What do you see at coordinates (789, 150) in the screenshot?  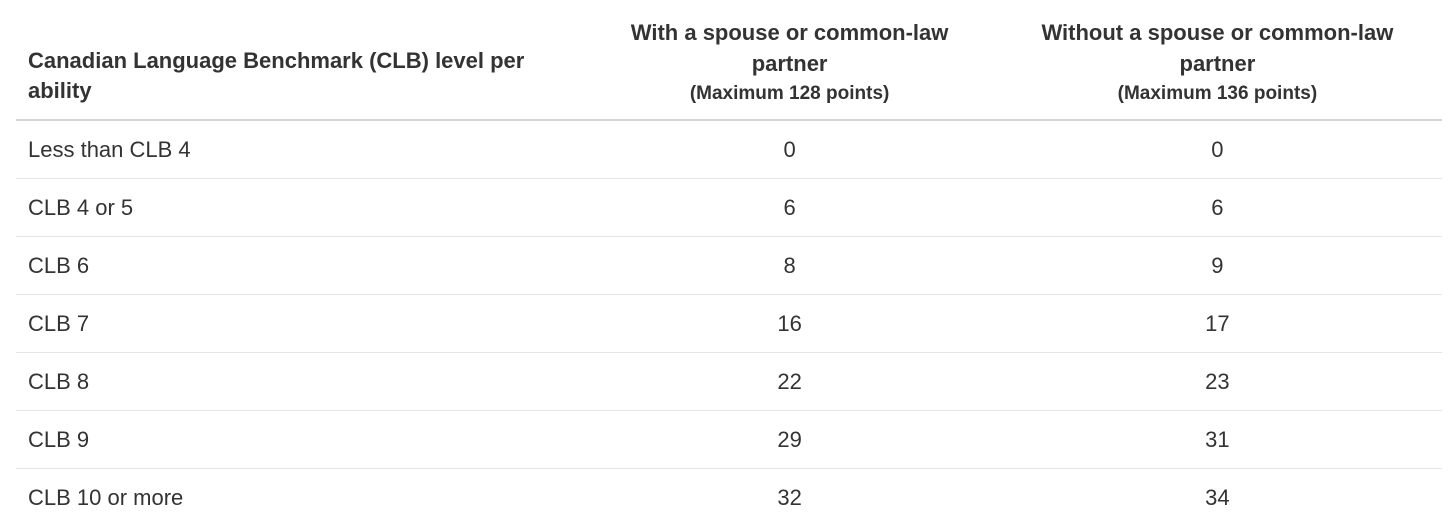 I see `points-with-spouse: 0` at bounding box center [789, 150].